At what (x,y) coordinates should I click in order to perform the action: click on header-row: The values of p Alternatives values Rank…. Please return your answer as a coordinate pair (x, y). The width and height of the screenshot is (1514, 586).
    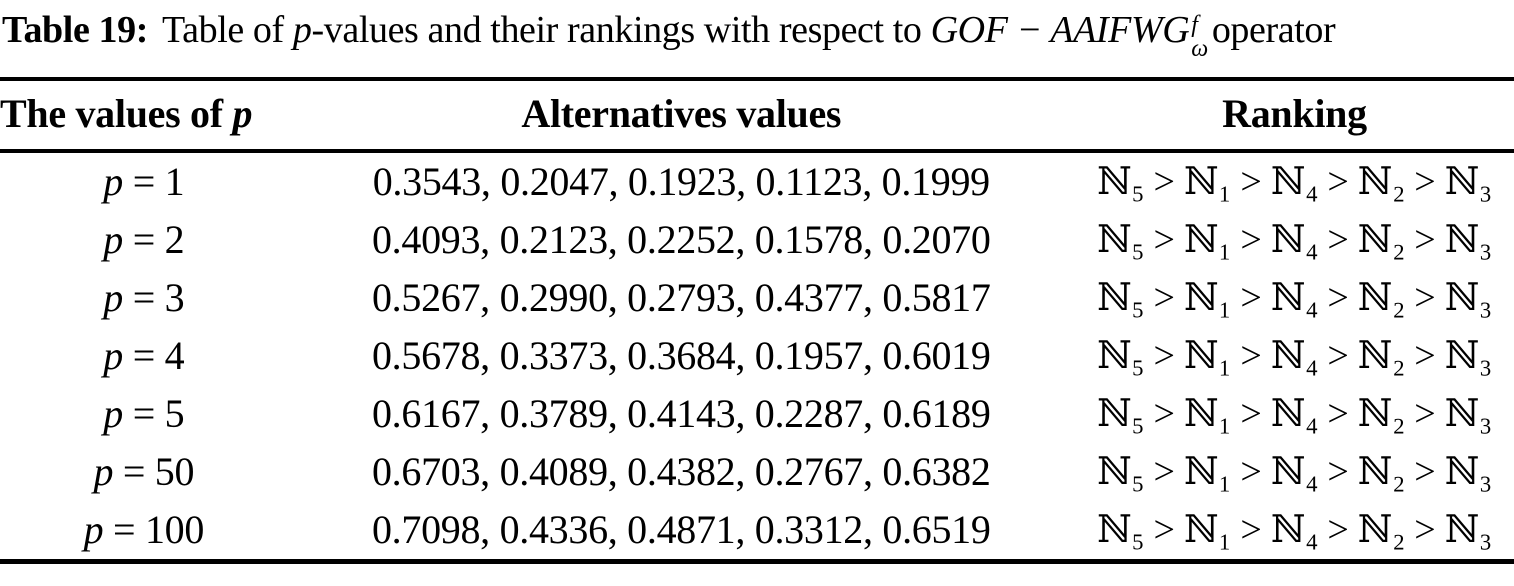
    Looking at the image, I should click on (757, 116).